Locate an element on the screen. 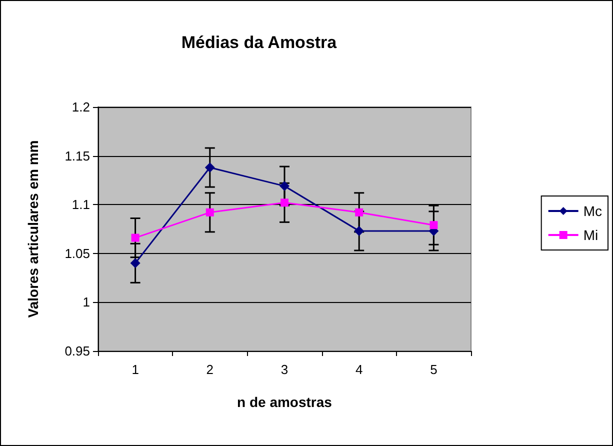 The image size is (613, 446). x-tick-label: 3 is located at coordinates (284, 369).